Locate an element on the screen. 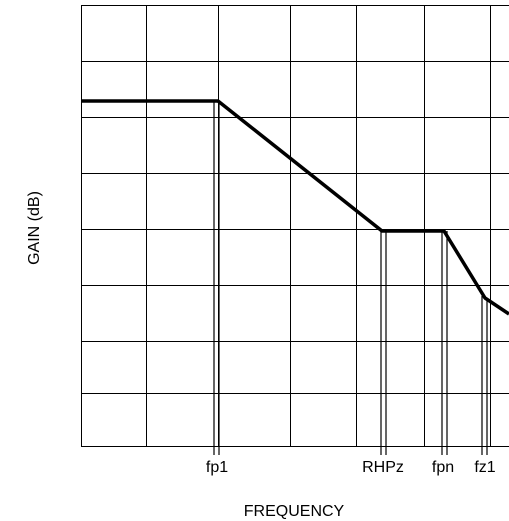 The image size is (509, 521). marker-label: RHPz is located at coordinates (383, 467).